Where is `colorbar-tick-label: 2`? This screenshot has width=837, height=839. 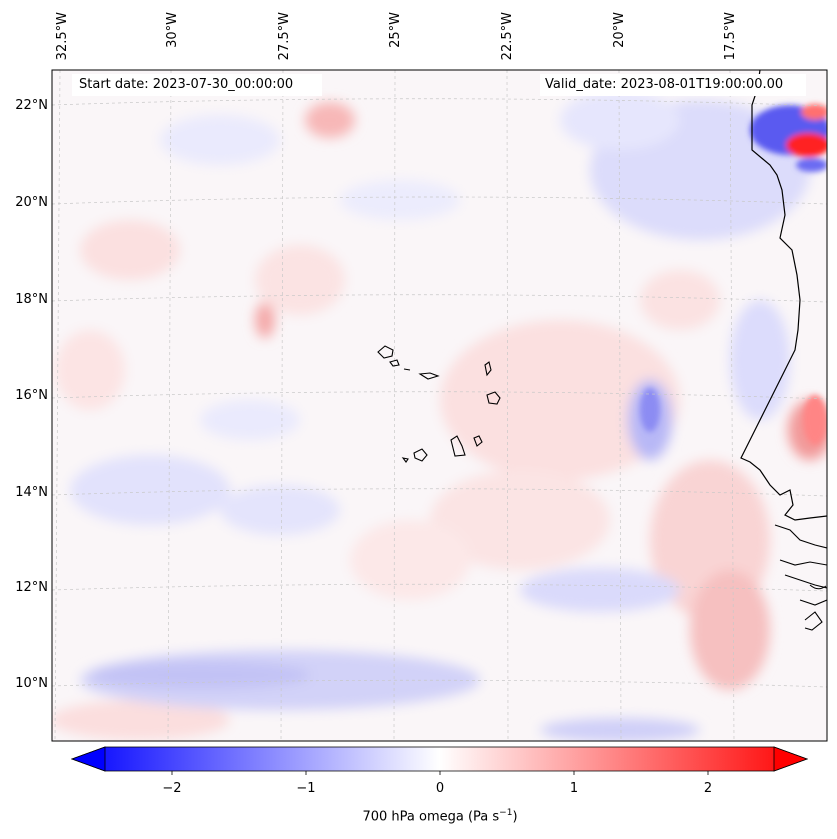
colorbar-tick-label: 2 is located at coordinates (708, 788).